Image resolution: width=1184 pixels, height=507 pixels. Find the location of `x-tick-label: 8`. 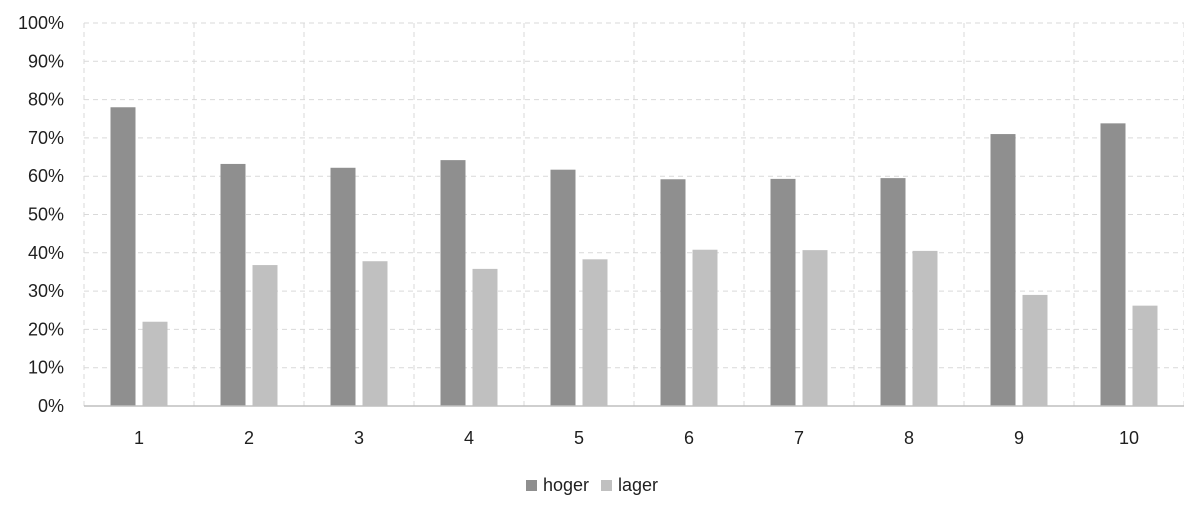

x-tick-label: 8 is located at coordinates (909, 438).